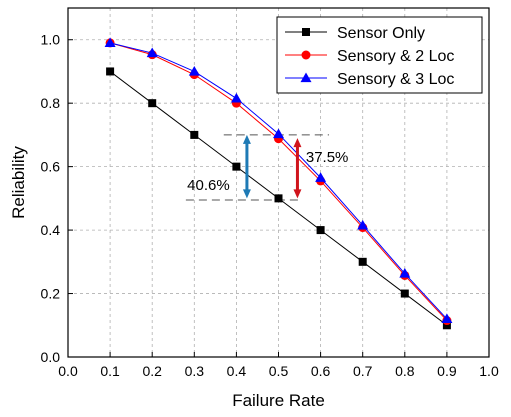  What do you see at coordinates (195, 371) in the screenshot?
I see `x-tick-label: 0.3` at bounding box center [195, 371].